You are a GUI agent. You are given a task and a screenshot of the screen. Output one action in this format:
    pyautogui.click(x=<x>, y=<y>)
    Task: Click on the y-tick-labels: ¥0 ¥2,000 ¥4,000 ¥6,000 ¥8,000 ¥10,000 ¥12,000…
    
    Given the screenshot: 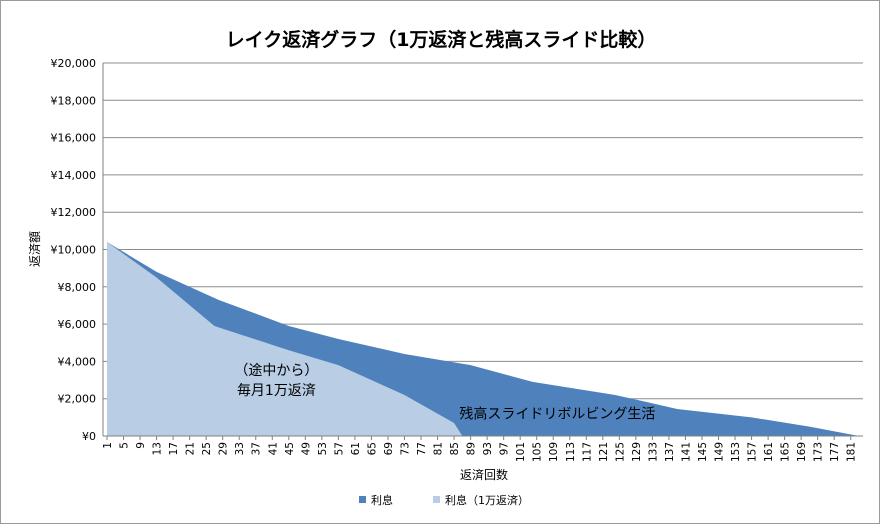 What is the action you would take?
    pyautogui.click(x=74, y=250)
    